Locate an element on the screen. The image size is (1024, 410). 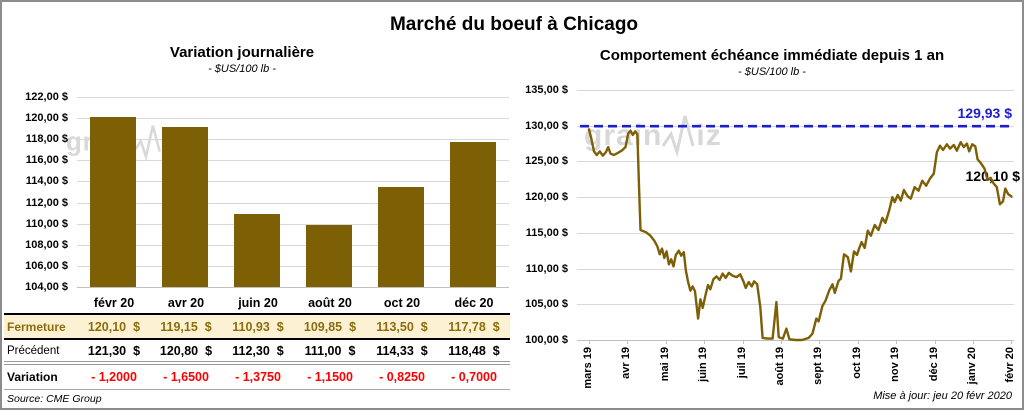
right-y-tick-label: 110,00 $ is located at coordinates (546, 268).